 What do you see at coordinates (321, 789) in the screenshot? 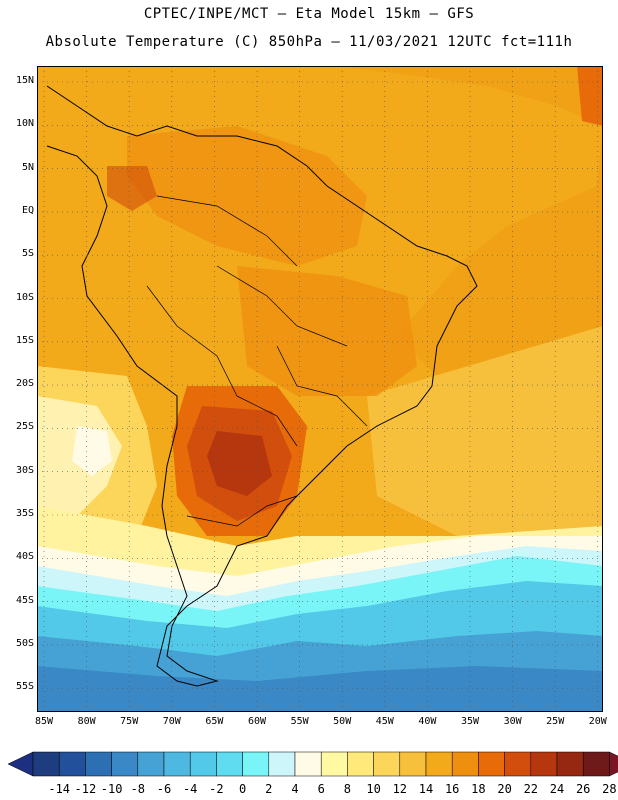
I see `colorbar-tick-label: 6` at bounding box center [321, 789].